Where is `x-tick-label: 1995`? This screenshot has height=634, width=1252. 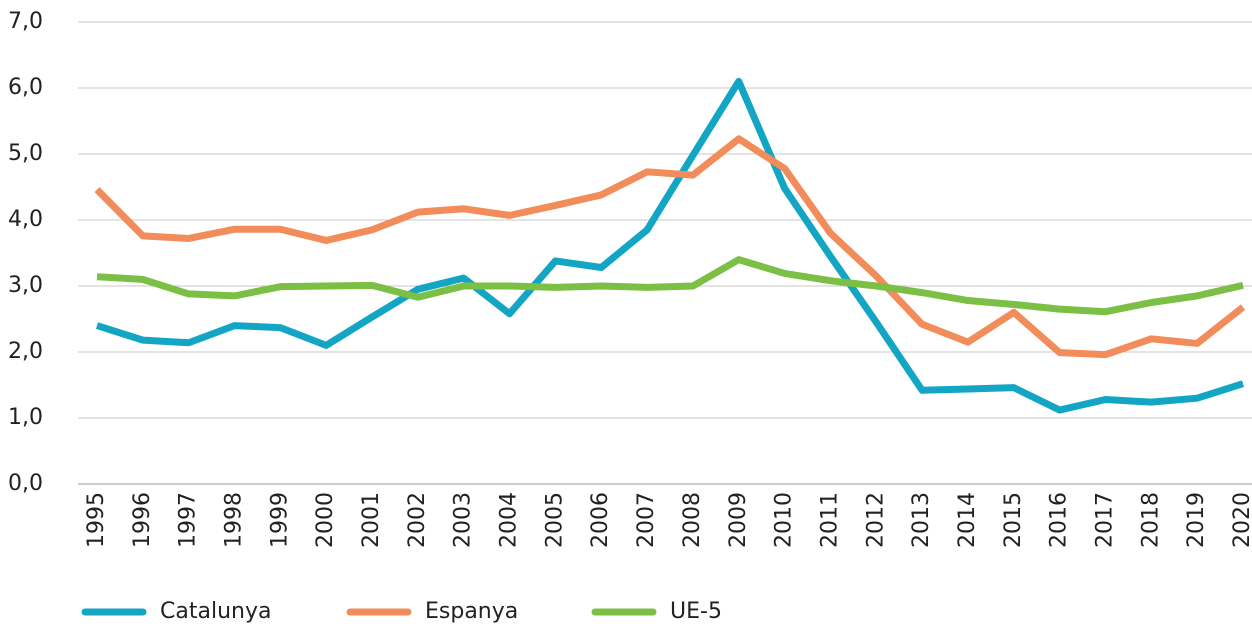 x-tick-label: 1995 is located at coordinates (96, 520).